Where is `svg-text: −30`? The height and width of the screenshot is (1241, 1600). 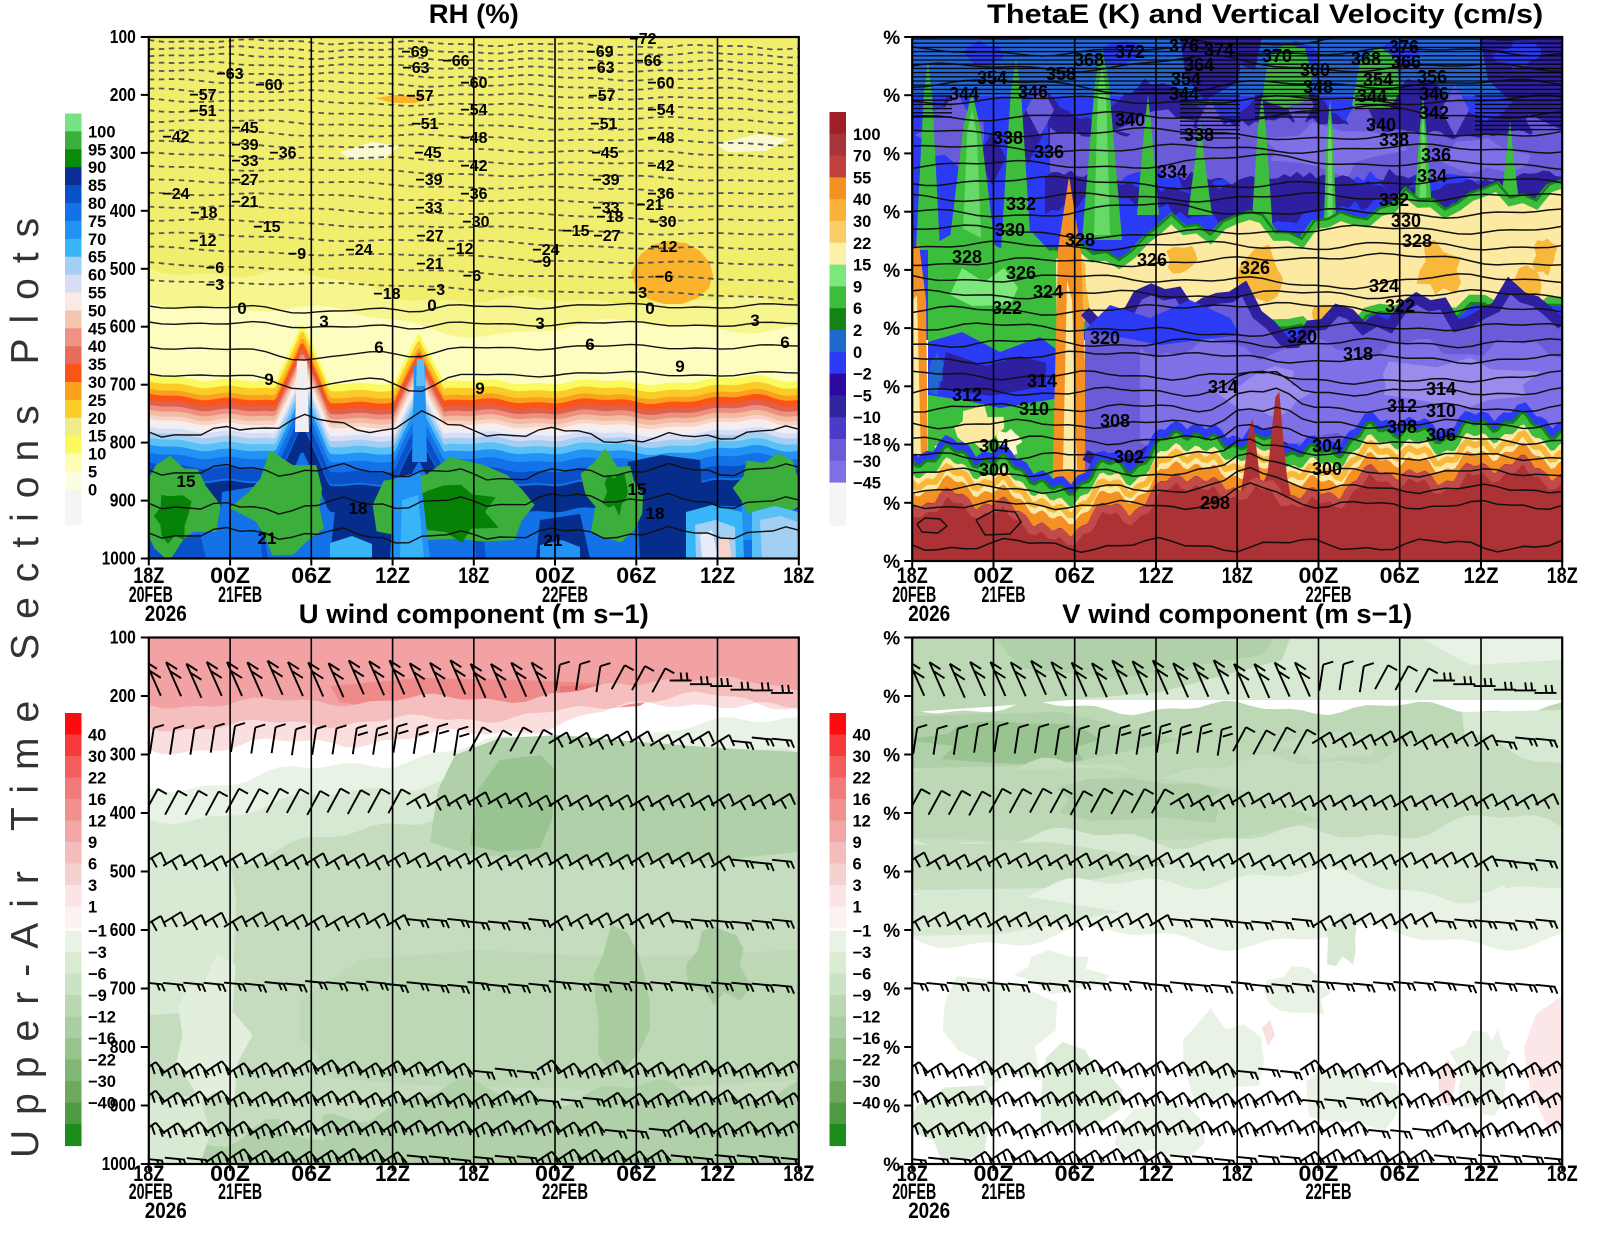
svg-text: −30 is located at coordinates (867, 462).